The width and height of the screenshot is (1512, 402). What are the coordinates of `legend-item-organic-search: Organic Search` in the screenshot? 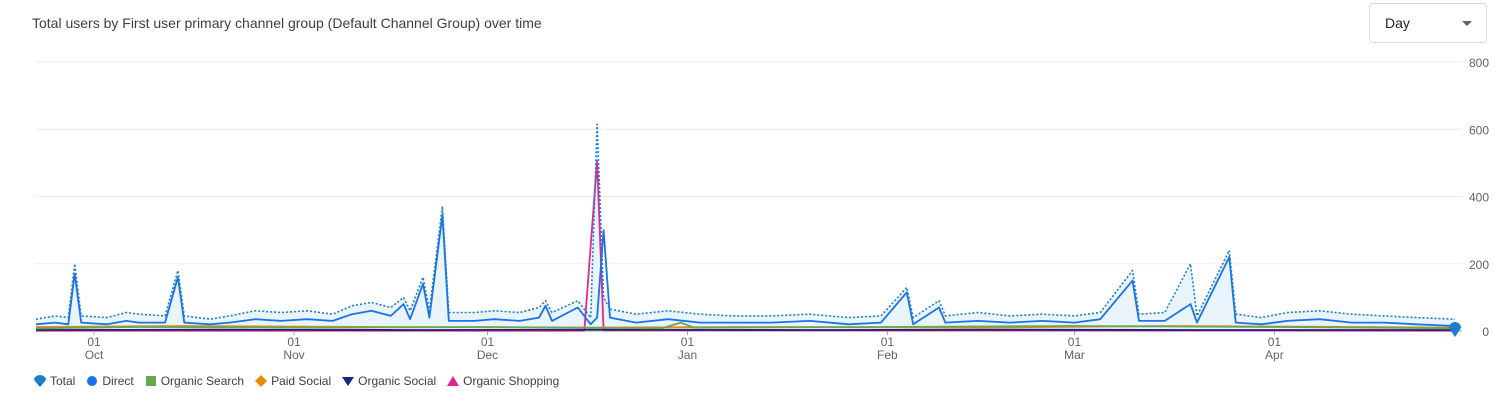 It's located at (194, 381).